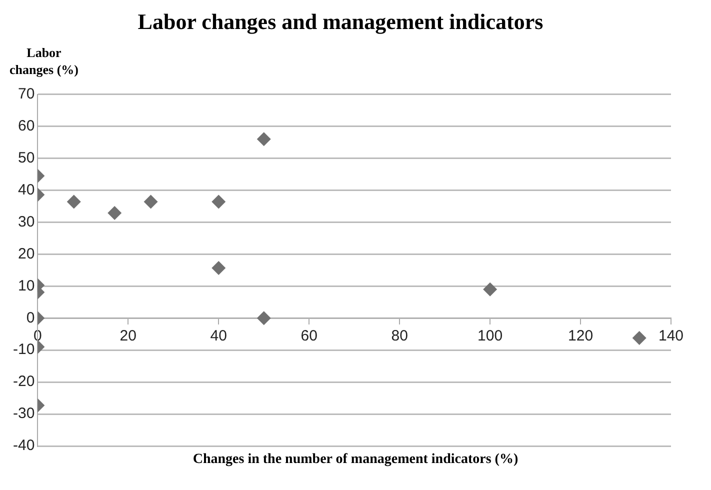 The image size is (711, 490). Describe the element at coordinates (44, 61) in the screenshot. I see `y-axis-title: Labor changes (%)` at that location.